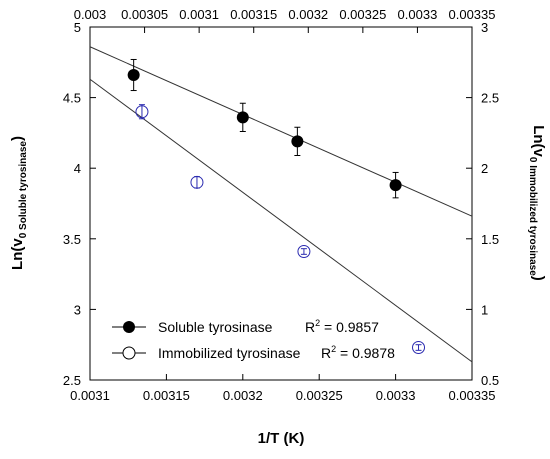 This screenshot has width=550, height=459. Describe the element at coordinates (319, 395) in the screenshot. I see `x-bottom-tick-label: 0.00325` at that location.